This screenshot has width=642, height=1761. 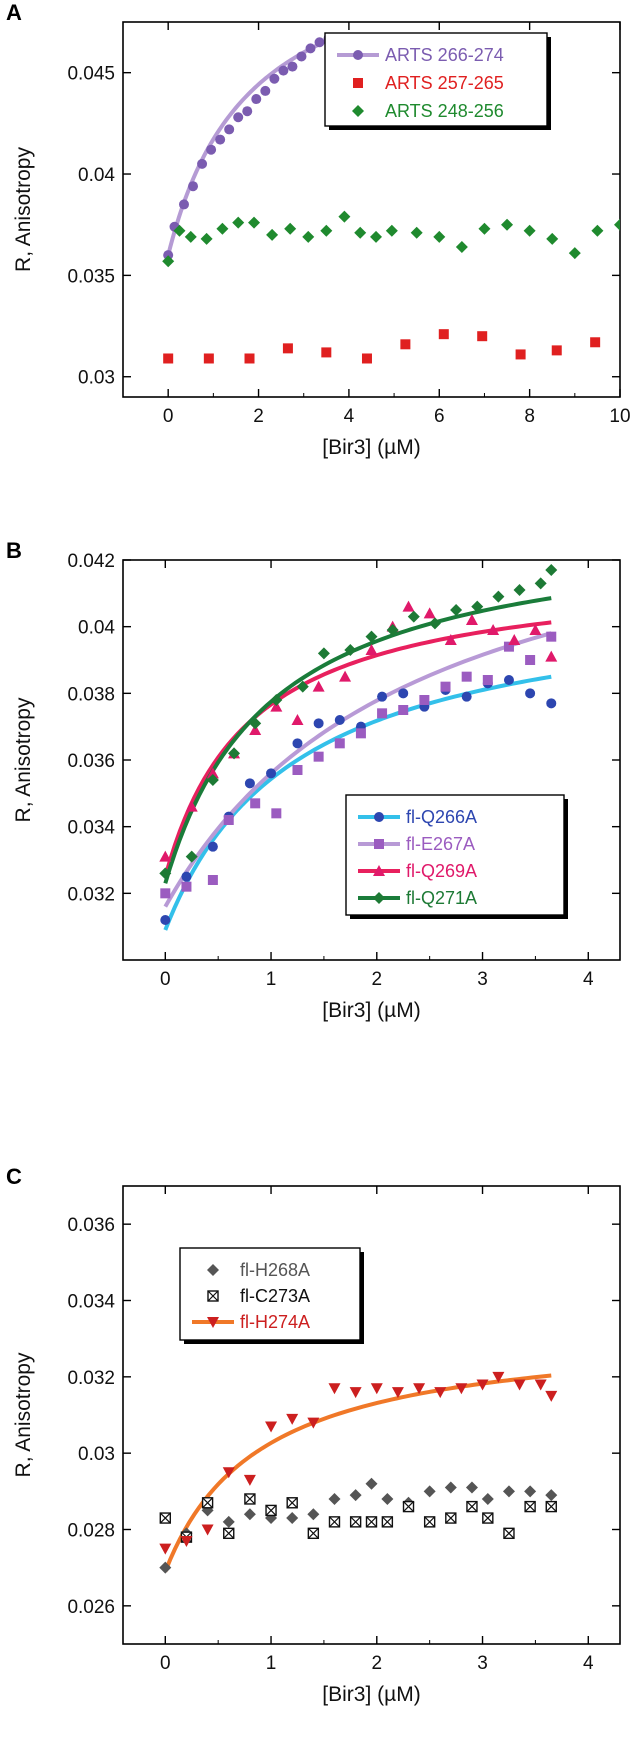 What do you see at coordinates (96, 175) in the screenshot?
I see `y-tick-label: 0.04` at bounding box center [96, 175].